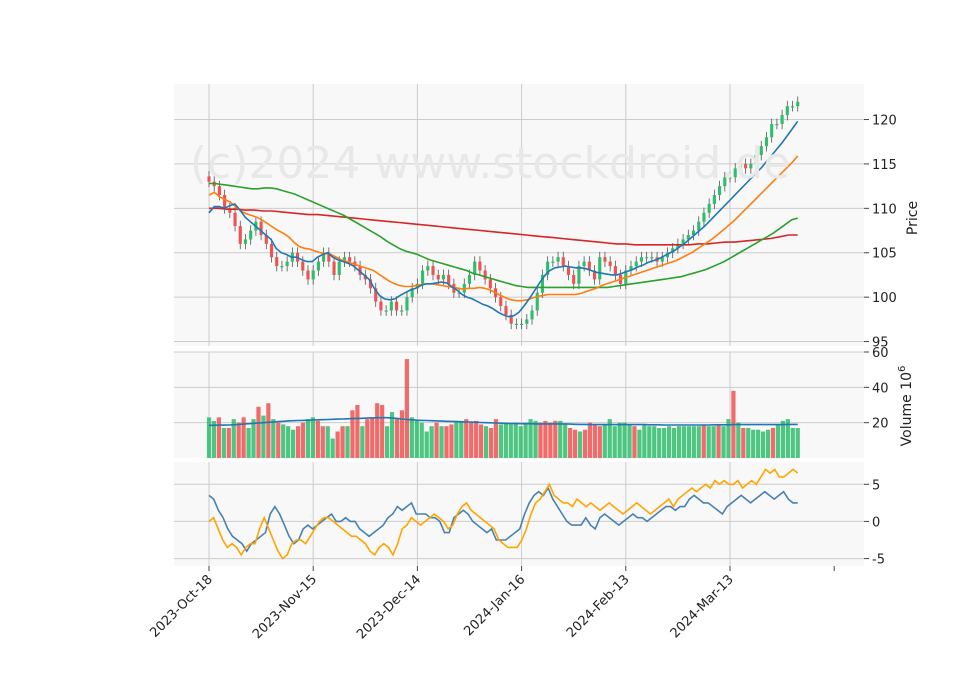 This screenshot has height=694, width=960. Describe the element at coordinates (884, 121) in the screenshot. I see `price-ytick-label: 120` at that location.